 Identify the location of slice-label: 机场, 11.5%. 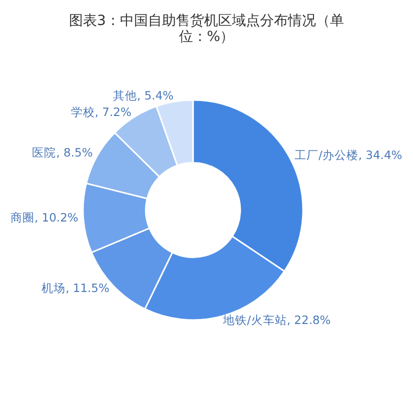
(76, 287).